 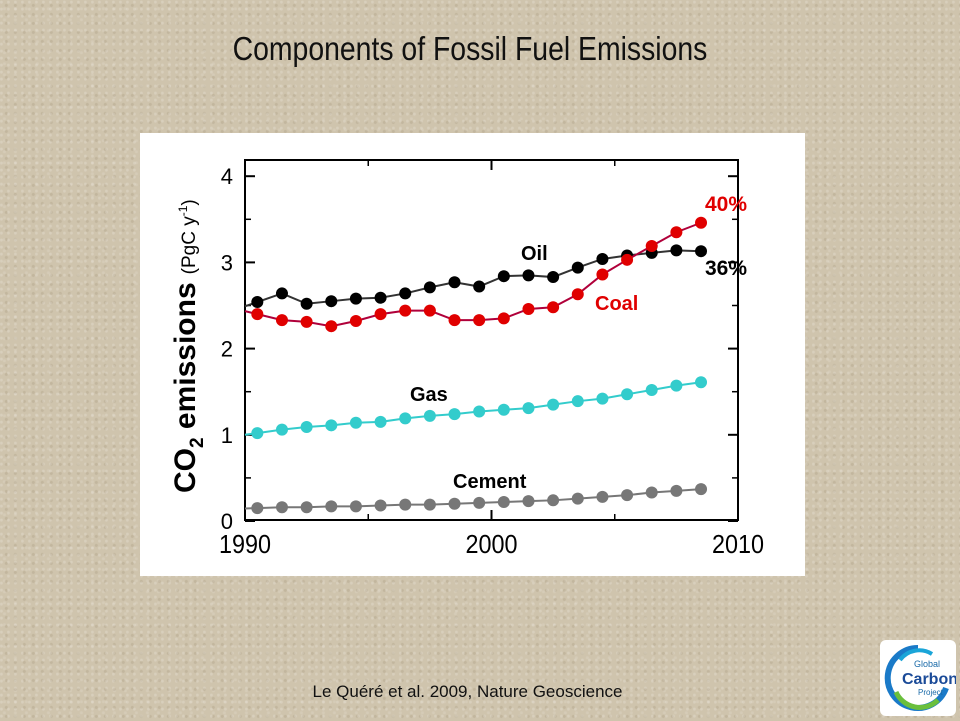 What do you see at coordinates (616, 304) in the screenshot?
I see `coal-label: Coal` at bounding box center [616, 304].